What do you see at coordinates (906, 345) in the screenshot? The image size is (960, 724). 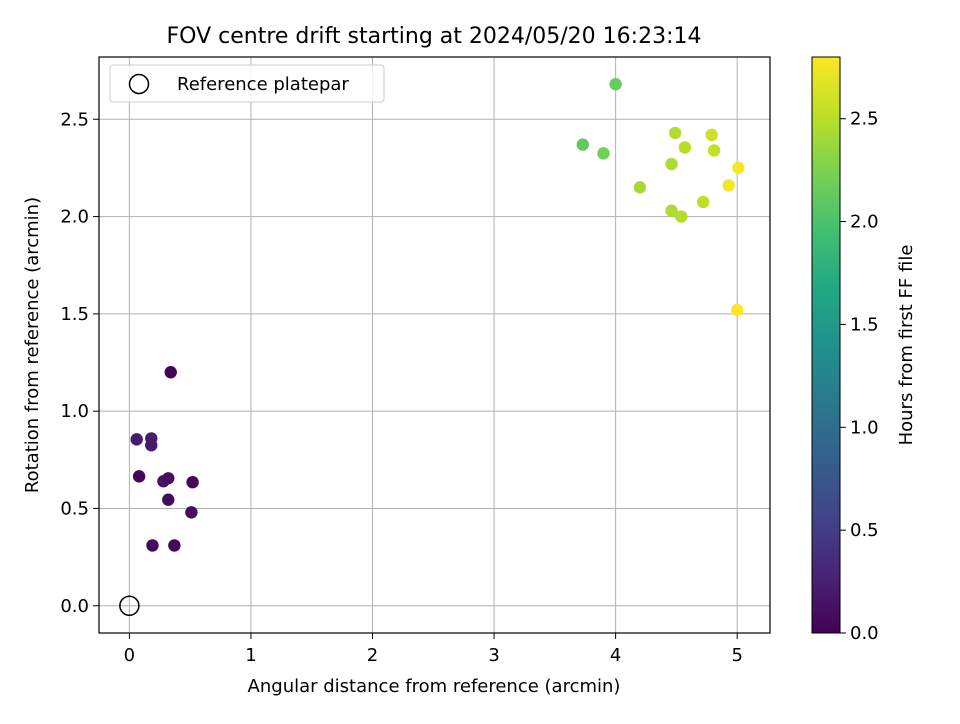 I see `colorbar-label: Hours from first FF file` at bounding box center [906, 345].